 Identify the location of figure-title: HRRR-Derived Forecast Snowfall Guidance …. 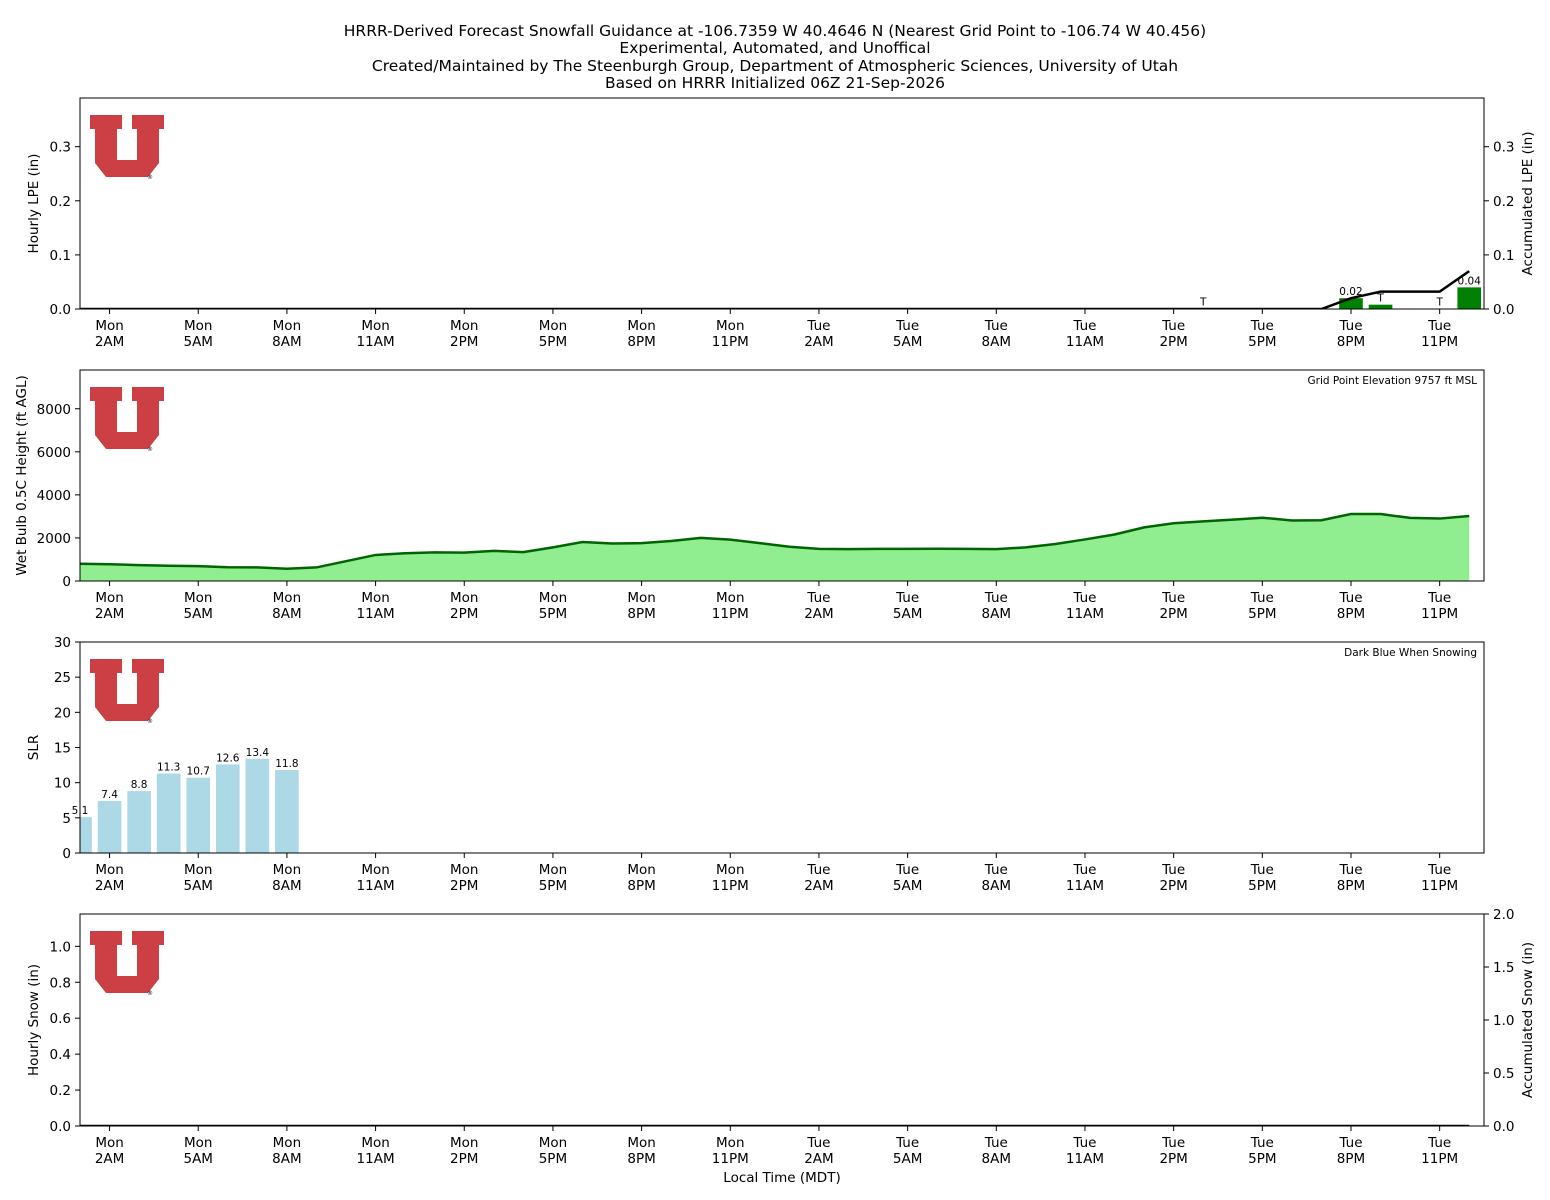
(775, 57).